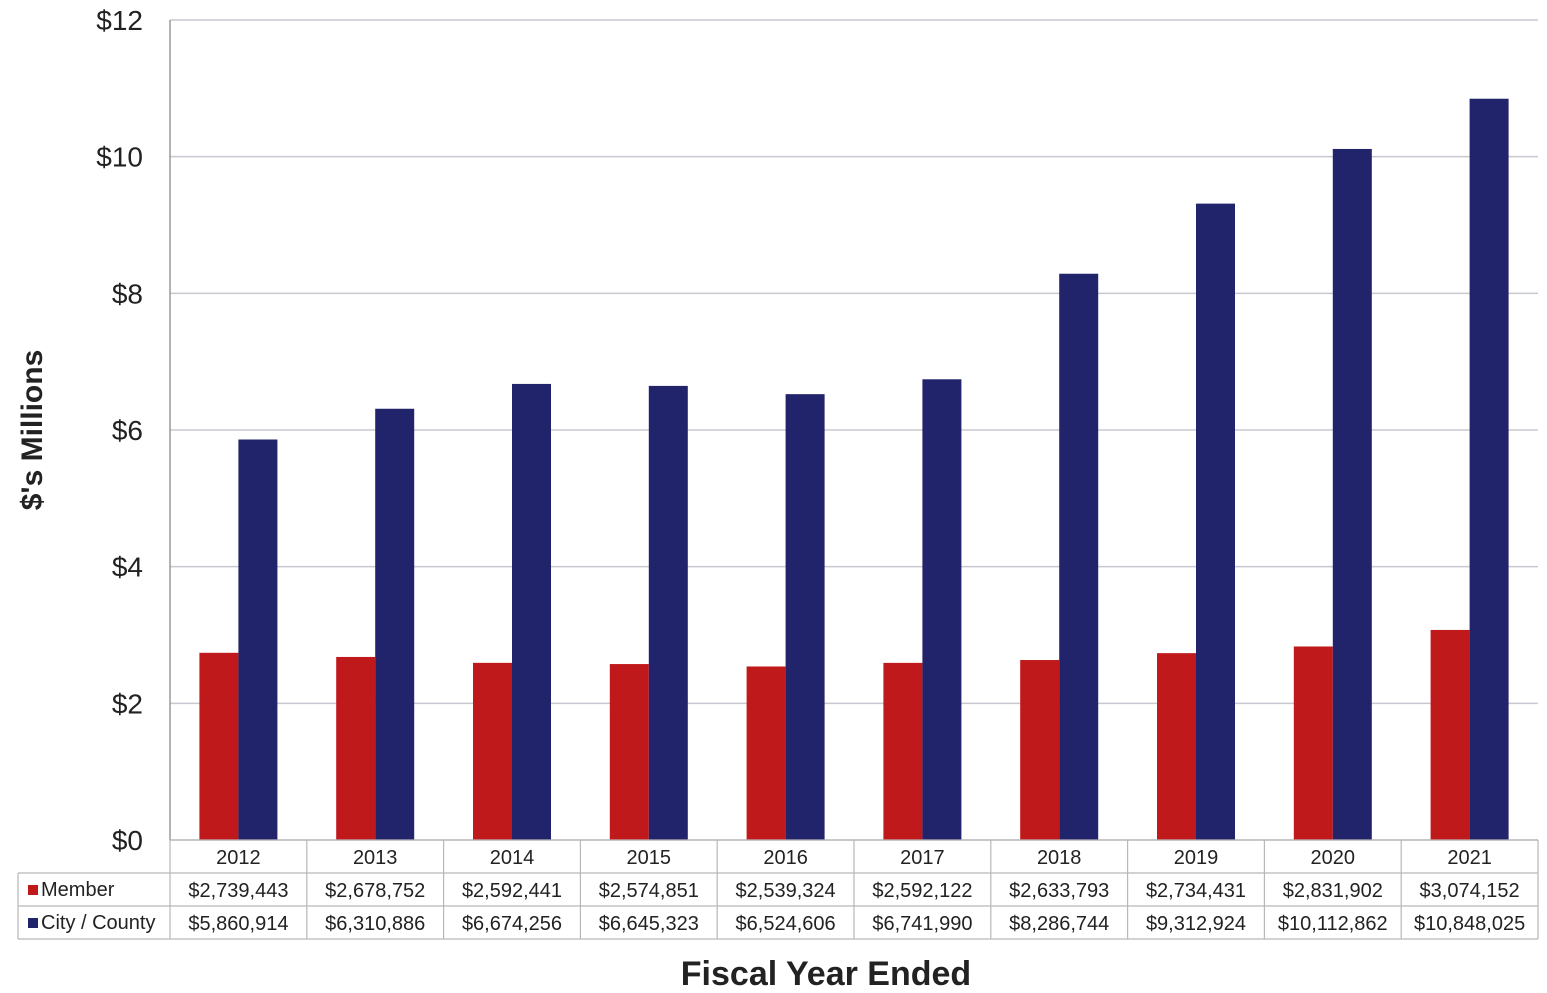  I want to click on bar-member-2013, so click(356, 748).